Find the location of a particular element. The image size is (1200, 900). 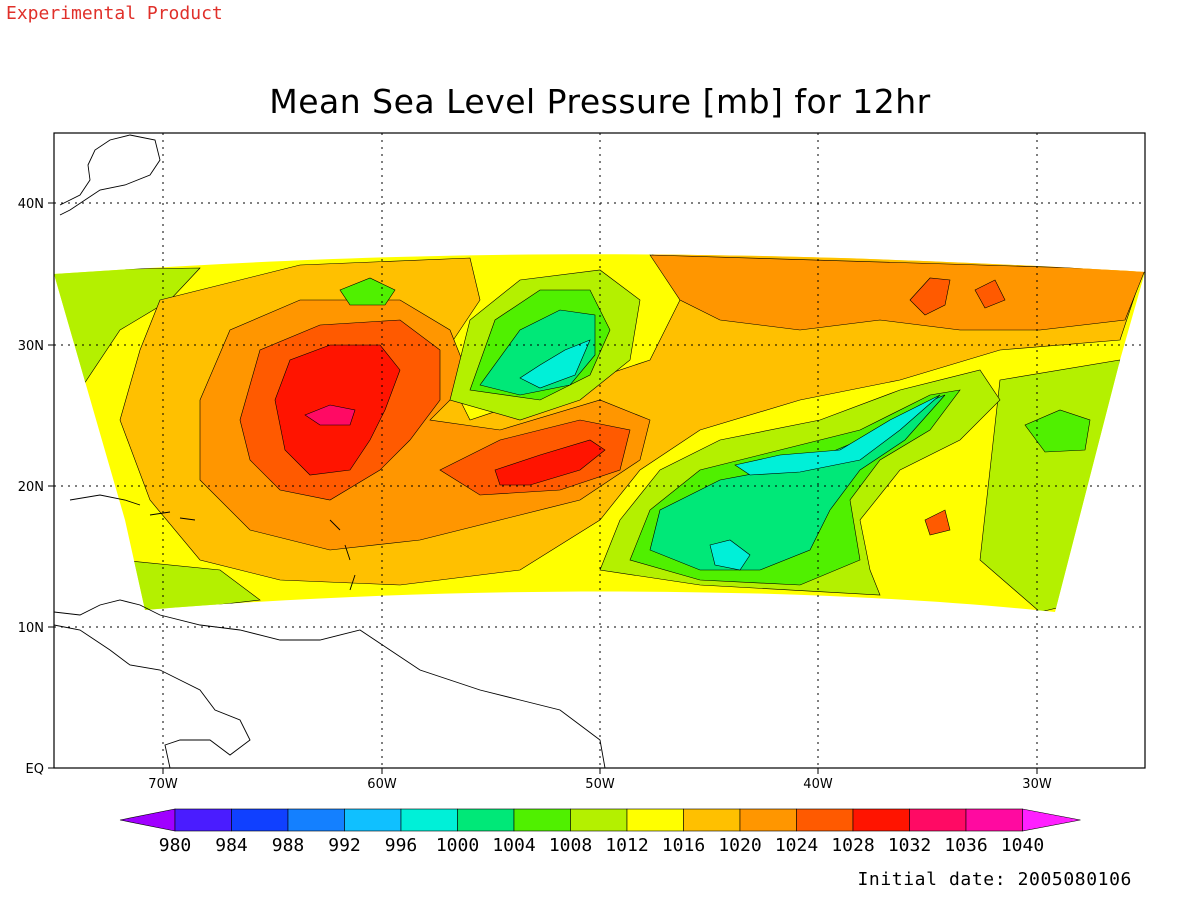

colorbar-arrow-low is located at coordinates (147, 820).